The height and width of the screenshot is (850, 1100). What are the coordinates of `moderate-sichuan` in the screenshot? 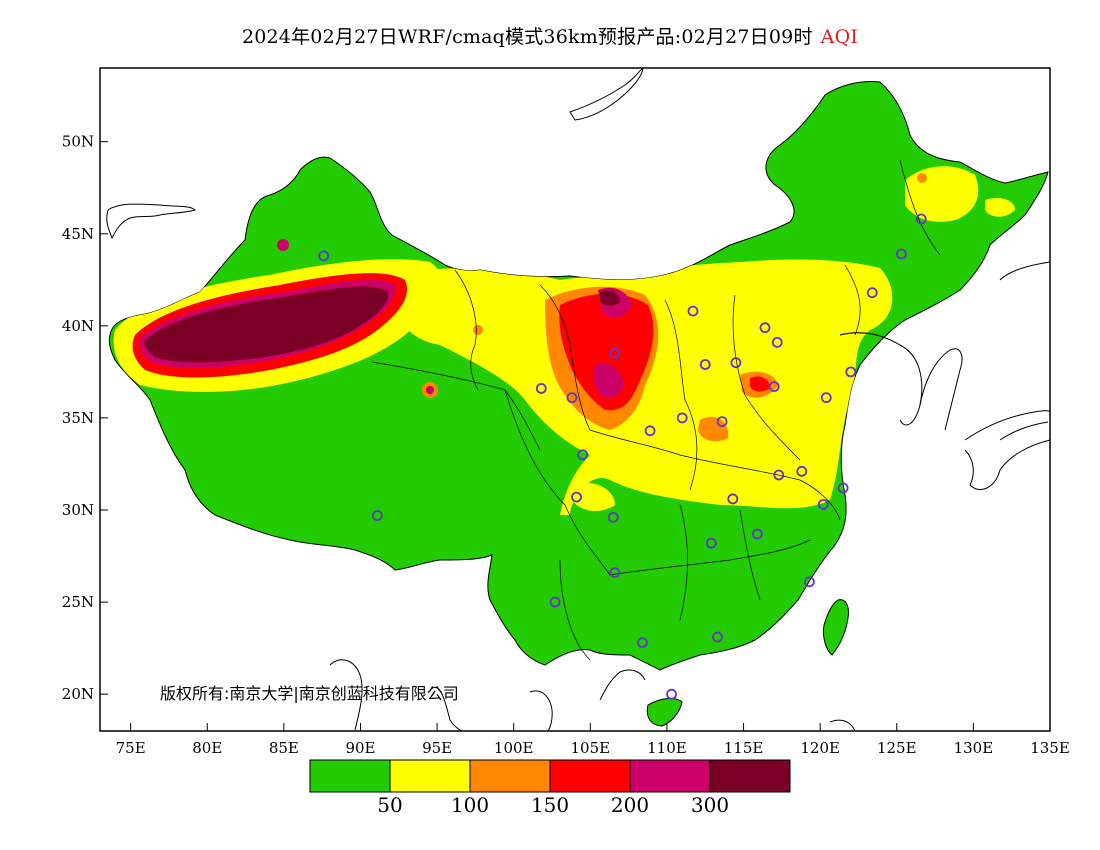 It's located at (593, 497).